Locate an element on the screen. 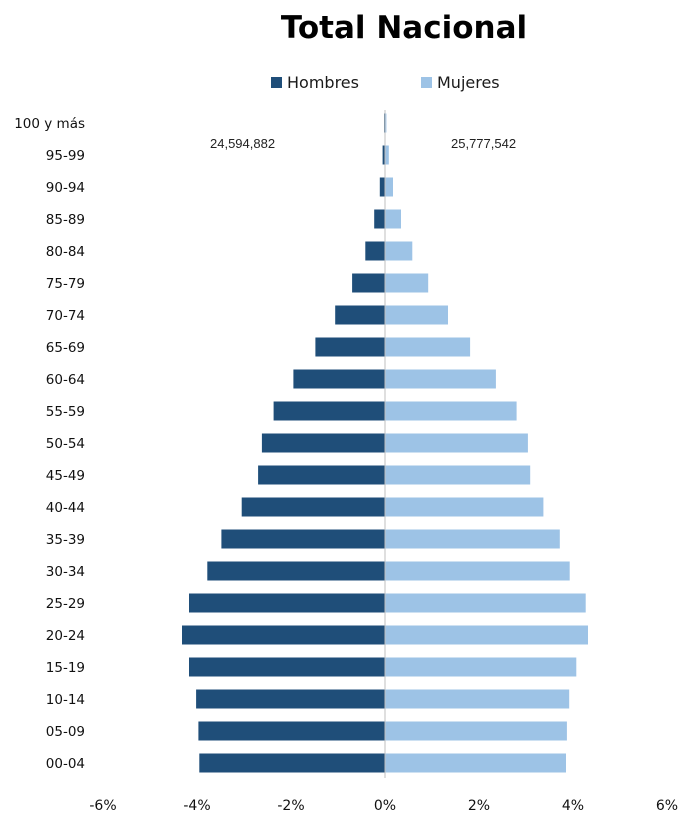 This screenshot has height=817, width=692. legend-label-hombres: Hombres is located at coordinates (323, 82).